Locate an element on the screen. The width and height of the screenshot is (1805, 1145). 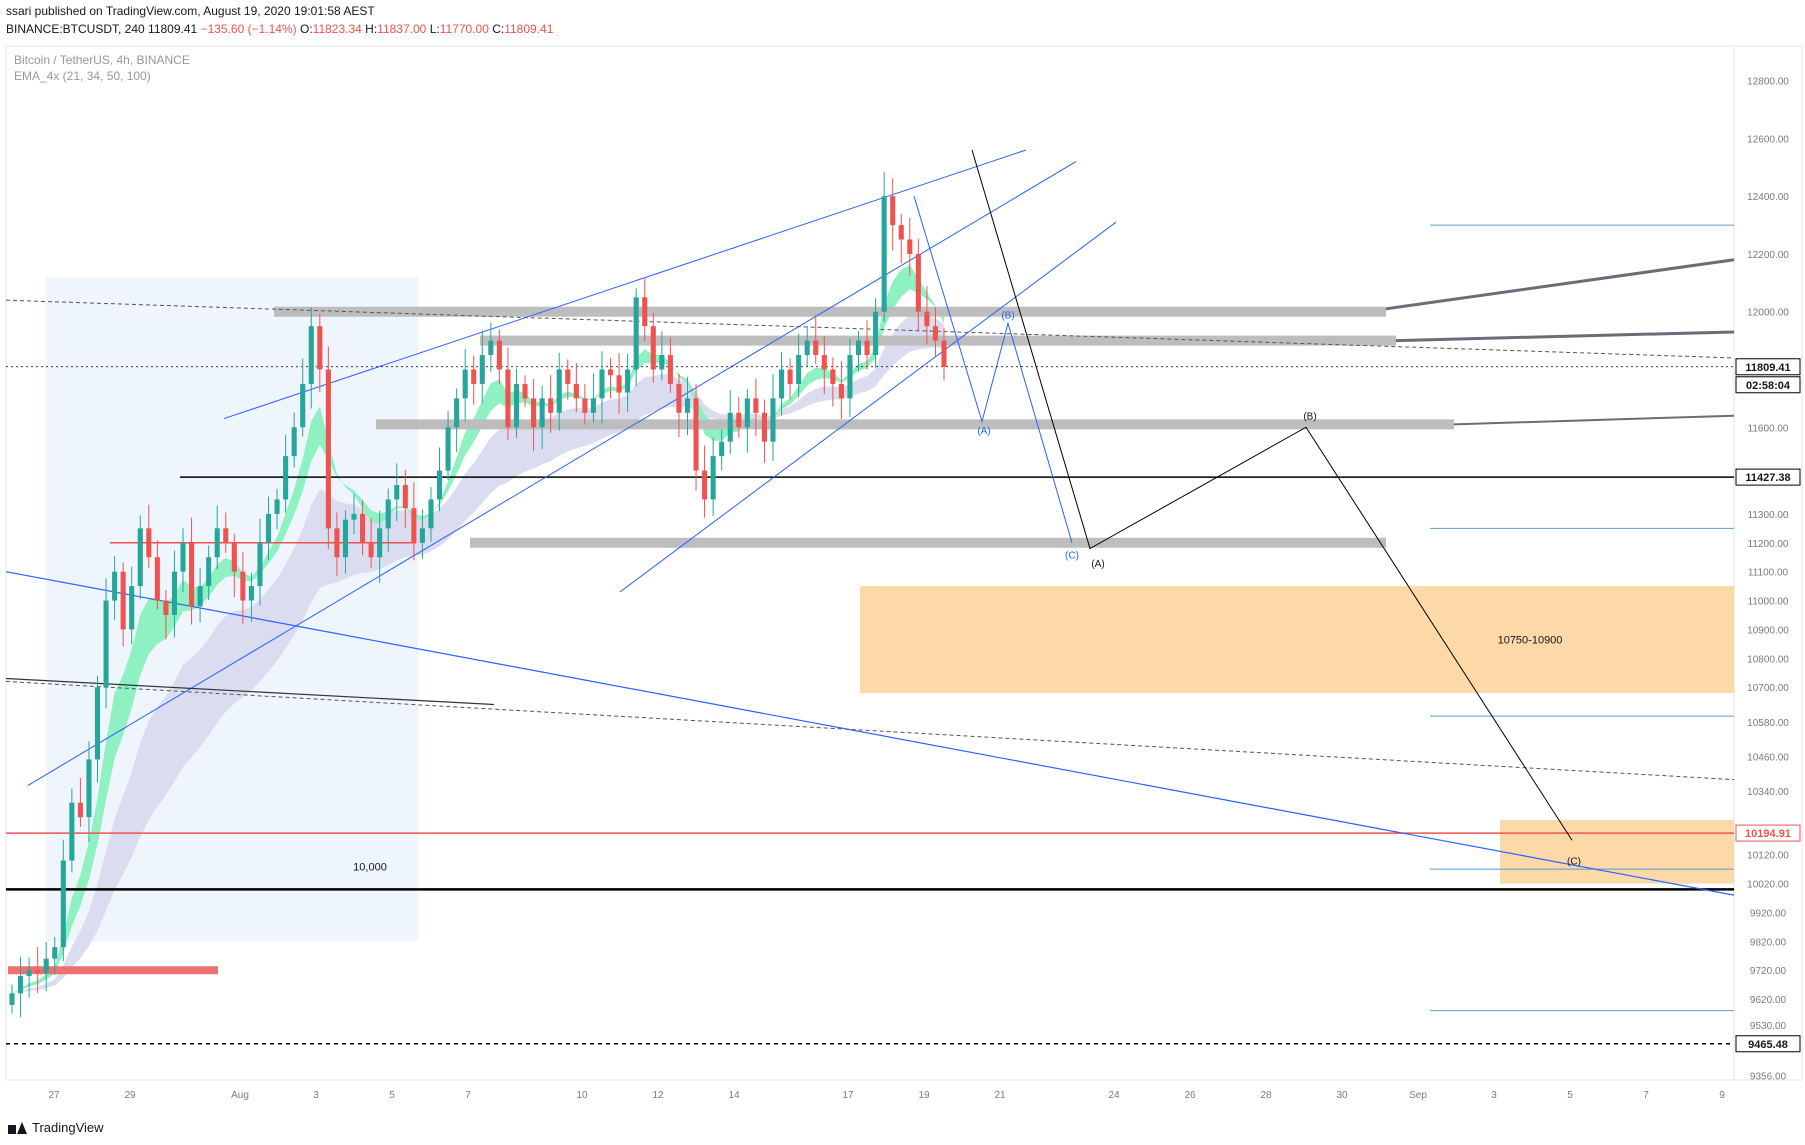
price-axis-label: 11809.41 is located at coordinates (1767, 368).